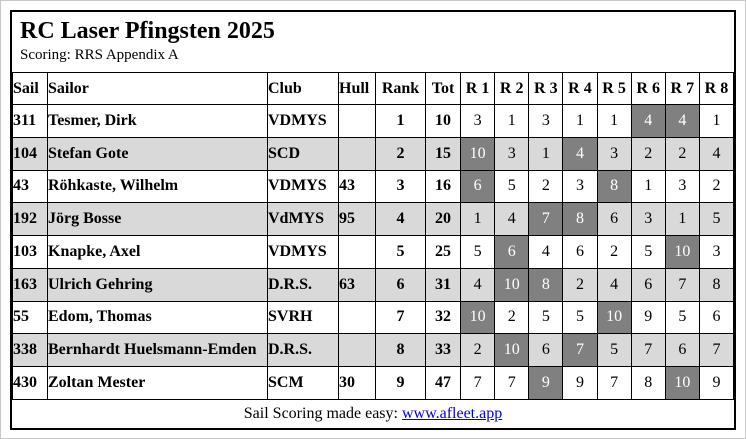 This screenshot has height=439, width=746. What do you see at coordinates (303, 383) in the screenshot?
I see `club-cell: SCM` at bounding box center [303, 383].